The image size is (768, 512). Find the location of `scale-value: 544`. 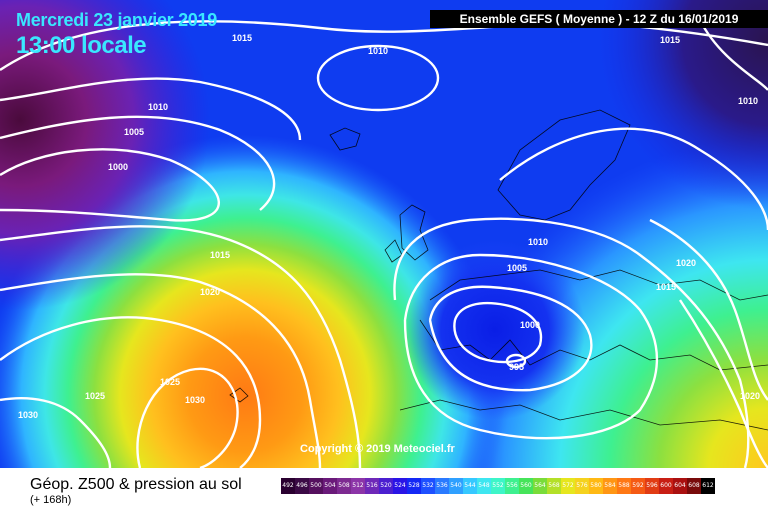

scale-value: 544 is located at coordinates (470, 485).